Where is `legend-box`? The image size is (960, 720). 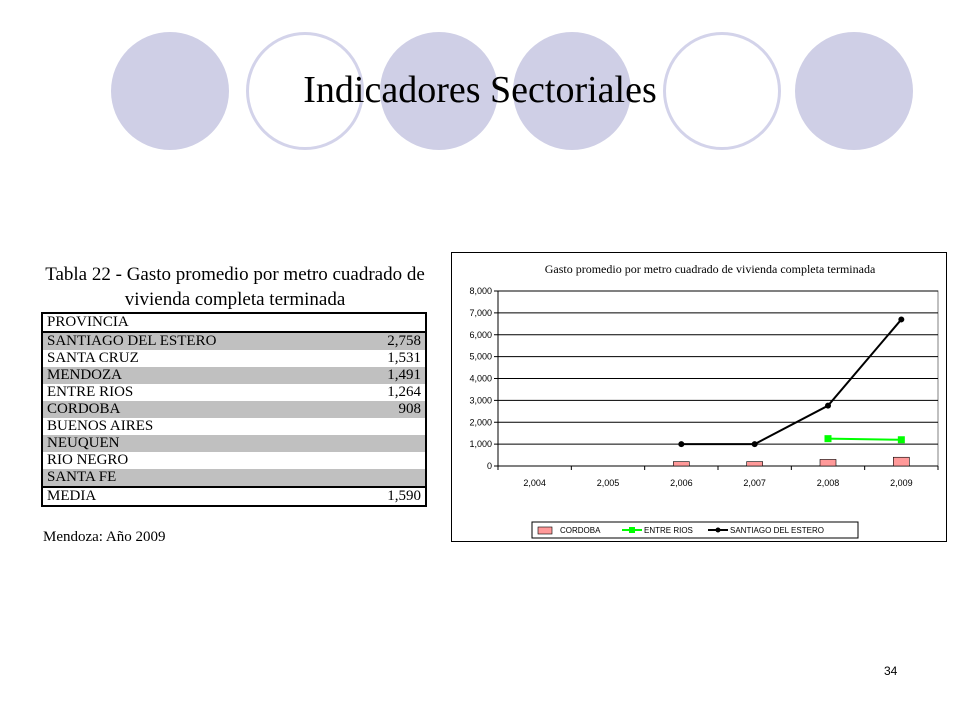
legend-box is located at coordinates (695, 530).